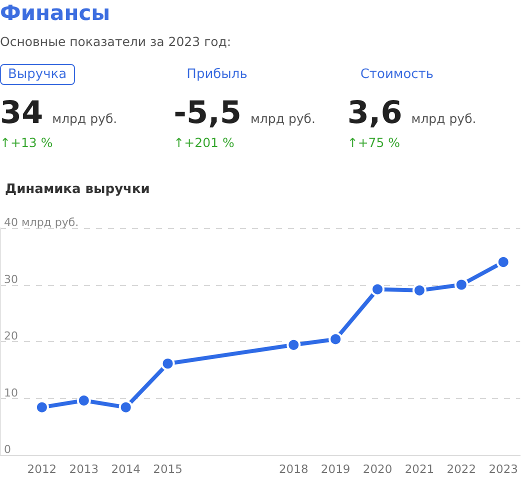  What do you see at coordinates (397, 75) in the screenshot?
I see `text: Стоимость` at bounding box center [397, 75].